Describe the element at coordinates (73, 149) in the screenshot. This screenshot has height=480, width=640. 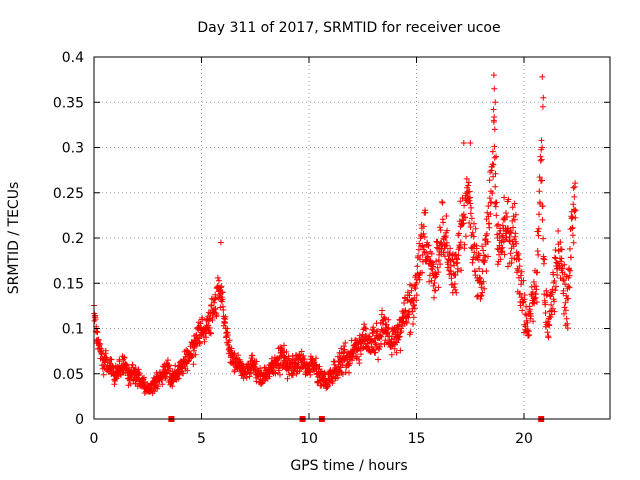
I see `y-tick-label: 0.3` at that location.